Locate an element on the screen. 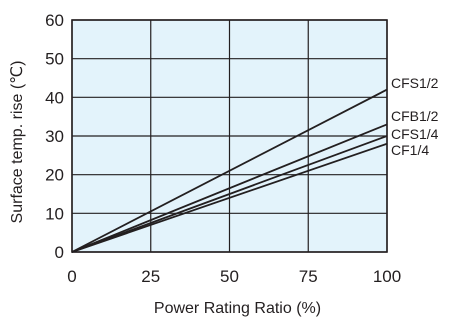 The width and height of the screenshot is (462, 320). y-tick-label: 20 is located at coordinates (54, 175).